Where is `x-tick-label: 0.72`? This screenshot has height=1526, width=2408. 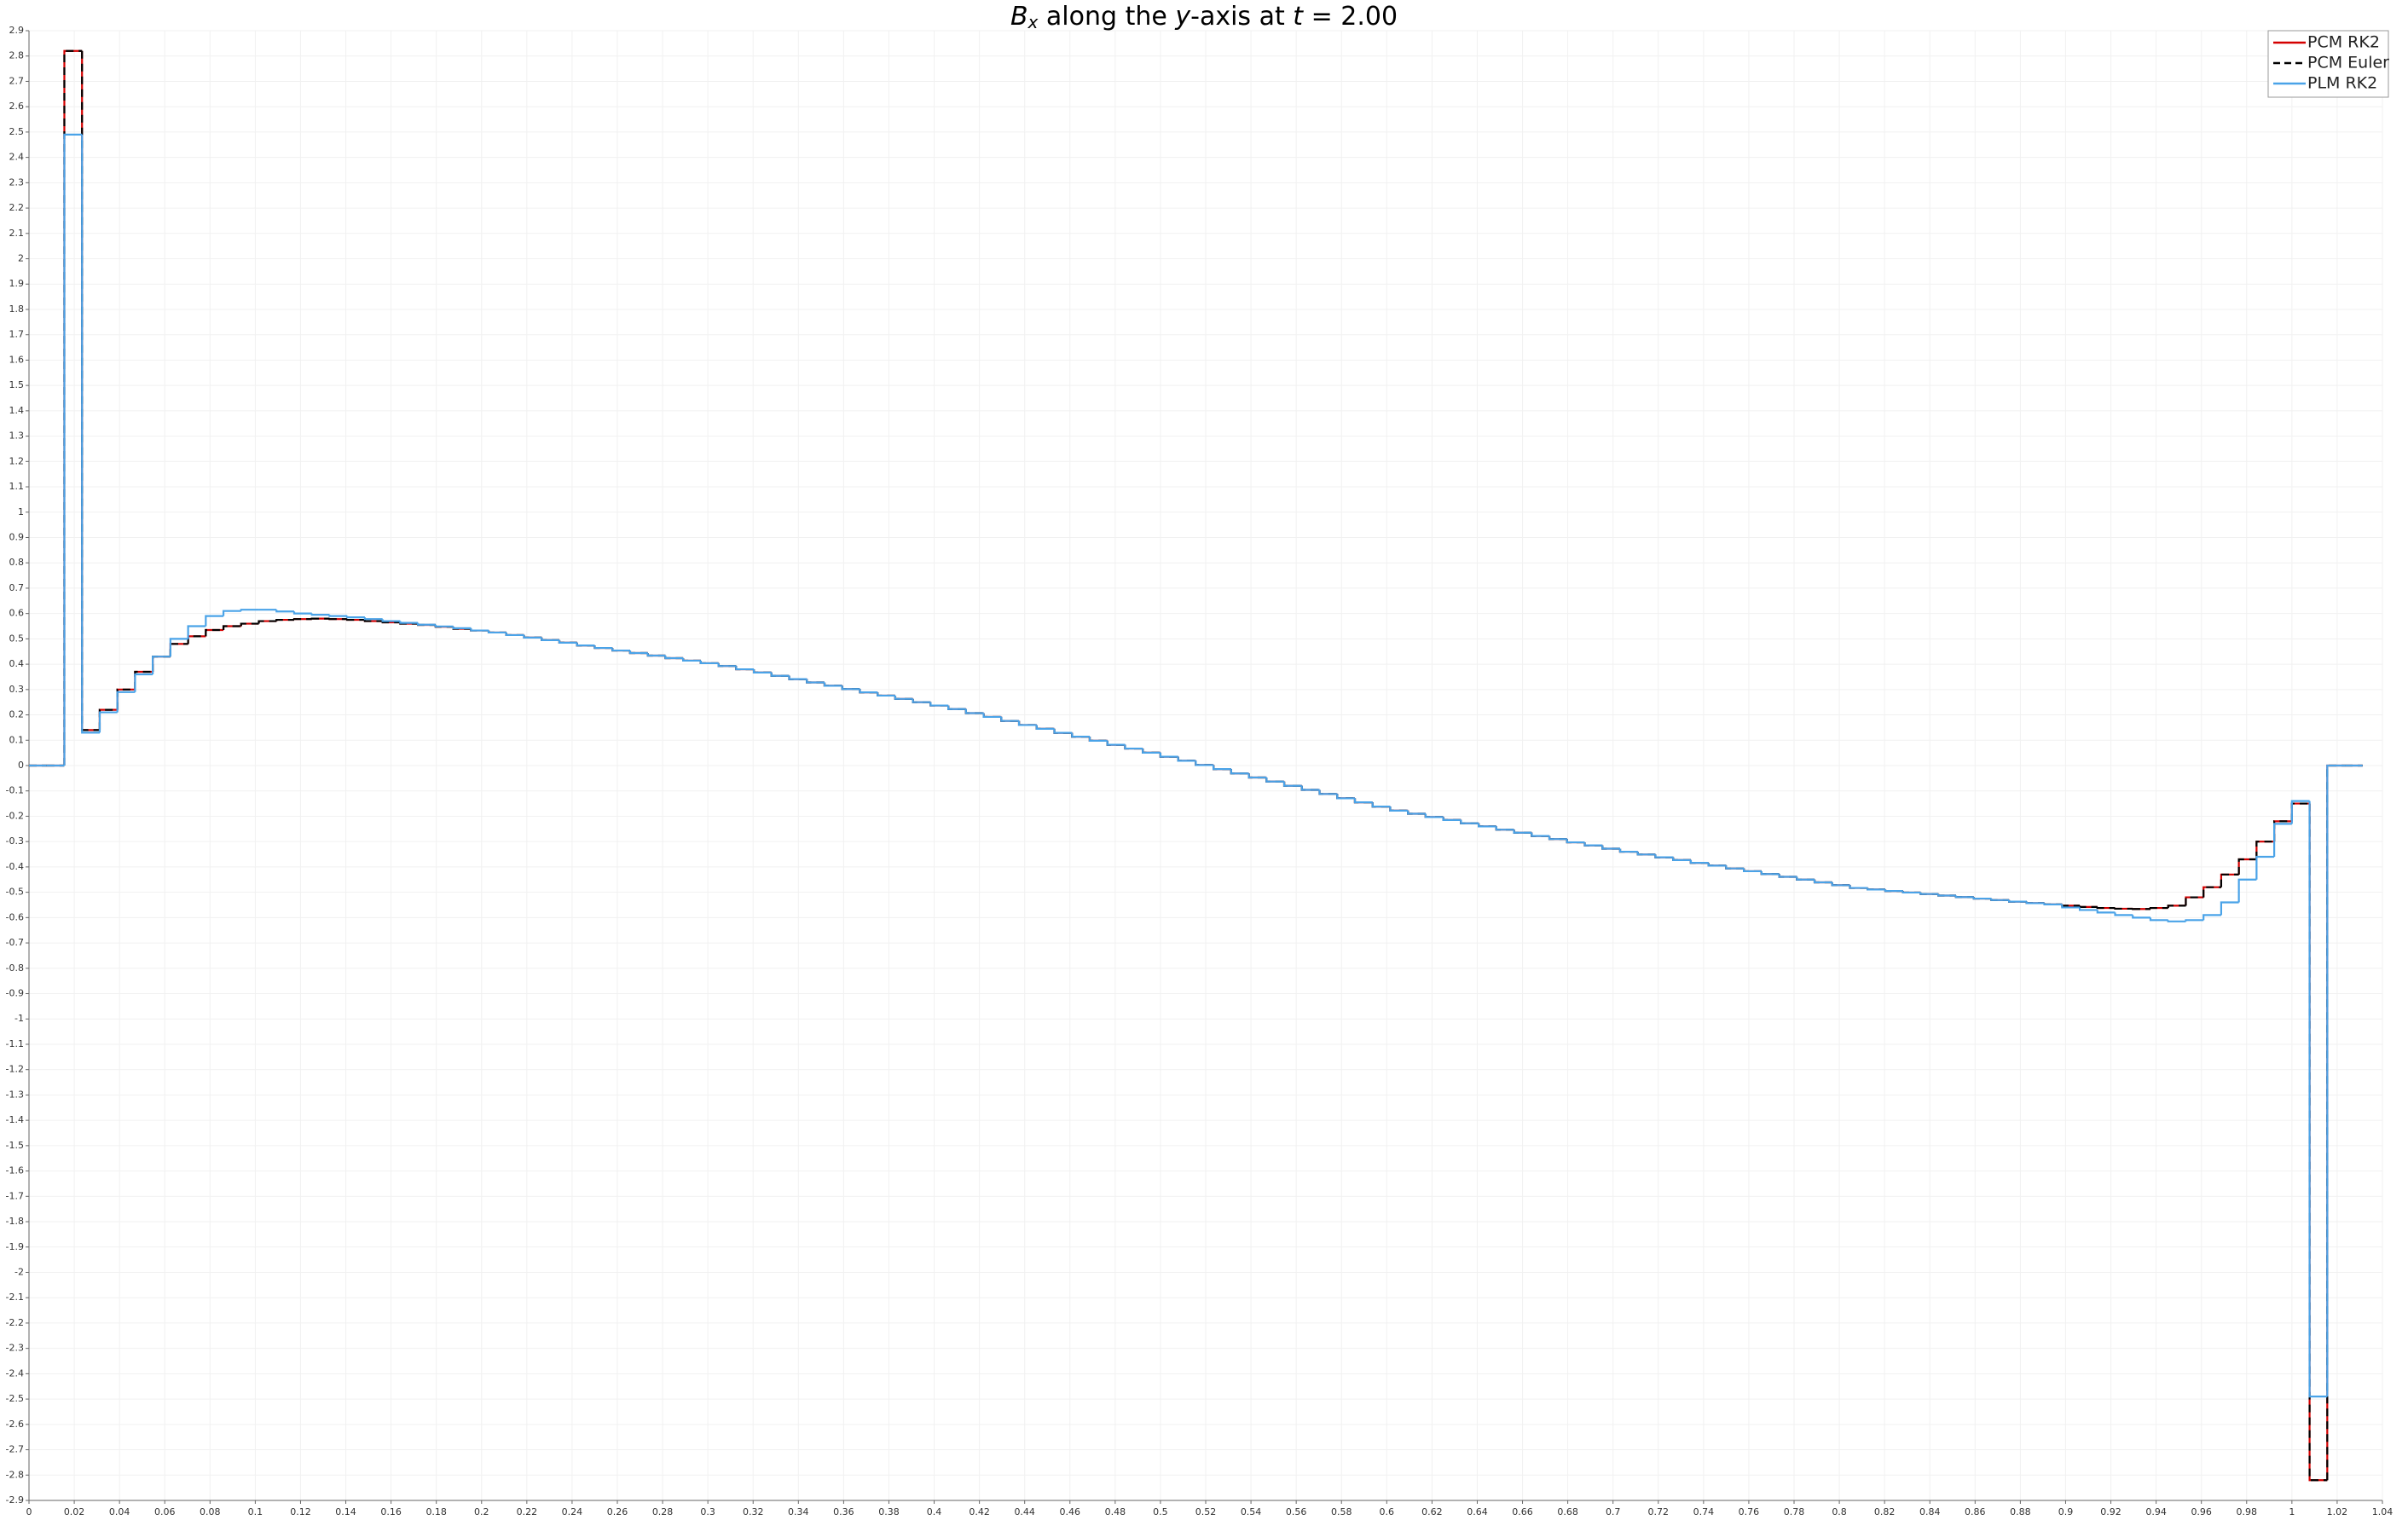
x-tick-label: 0.72 is located at coordinates (1659, 1512).